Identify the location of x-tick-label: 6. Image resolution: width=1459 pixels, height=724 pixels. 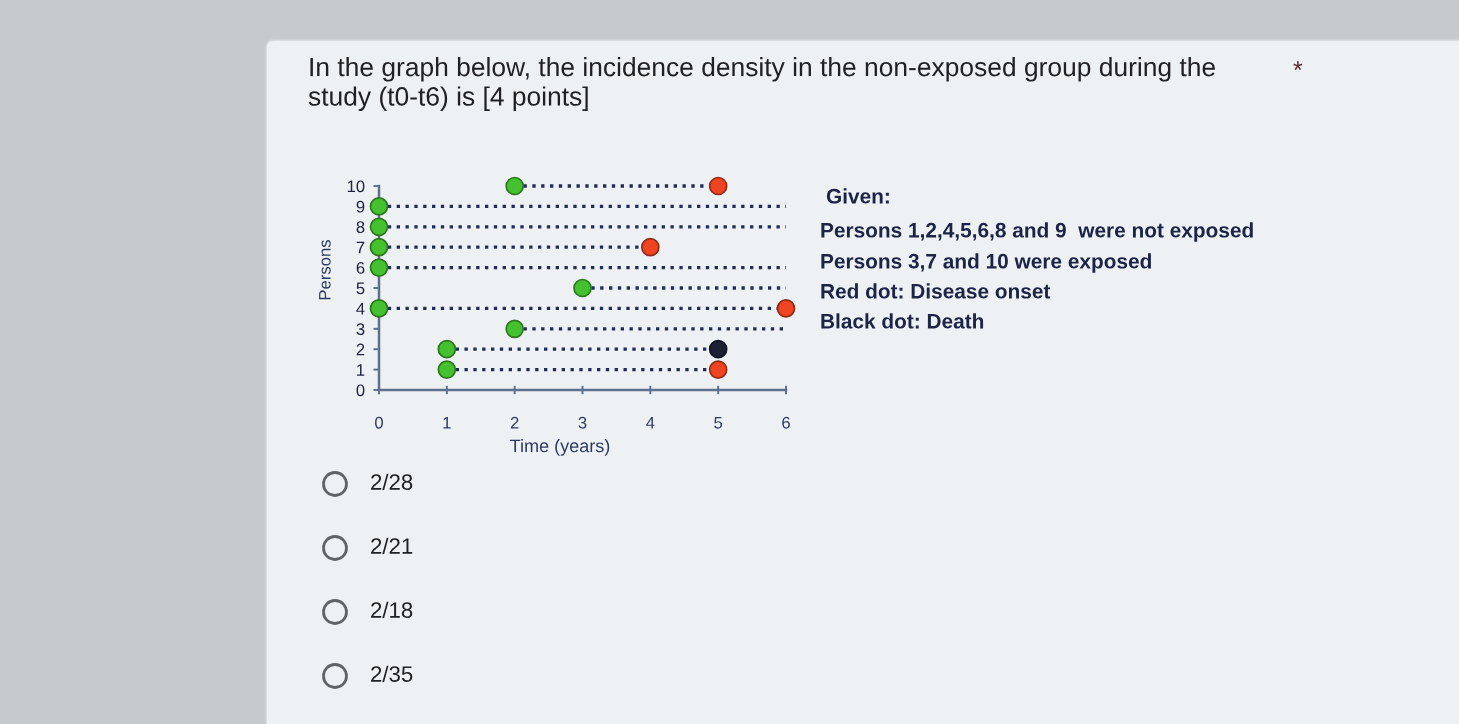
(786, 422).